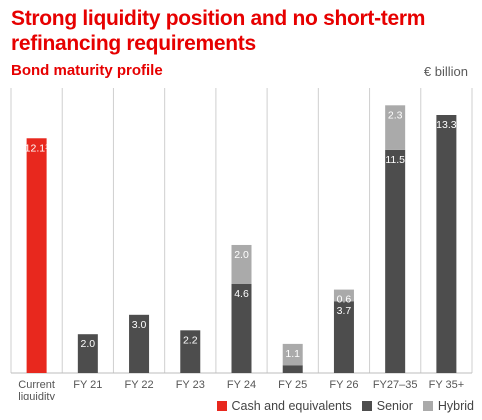 Image resolution: width=482 pixels, height=420 pixels. I want to click on x-tick-label: FY 21, so click(87, 385).